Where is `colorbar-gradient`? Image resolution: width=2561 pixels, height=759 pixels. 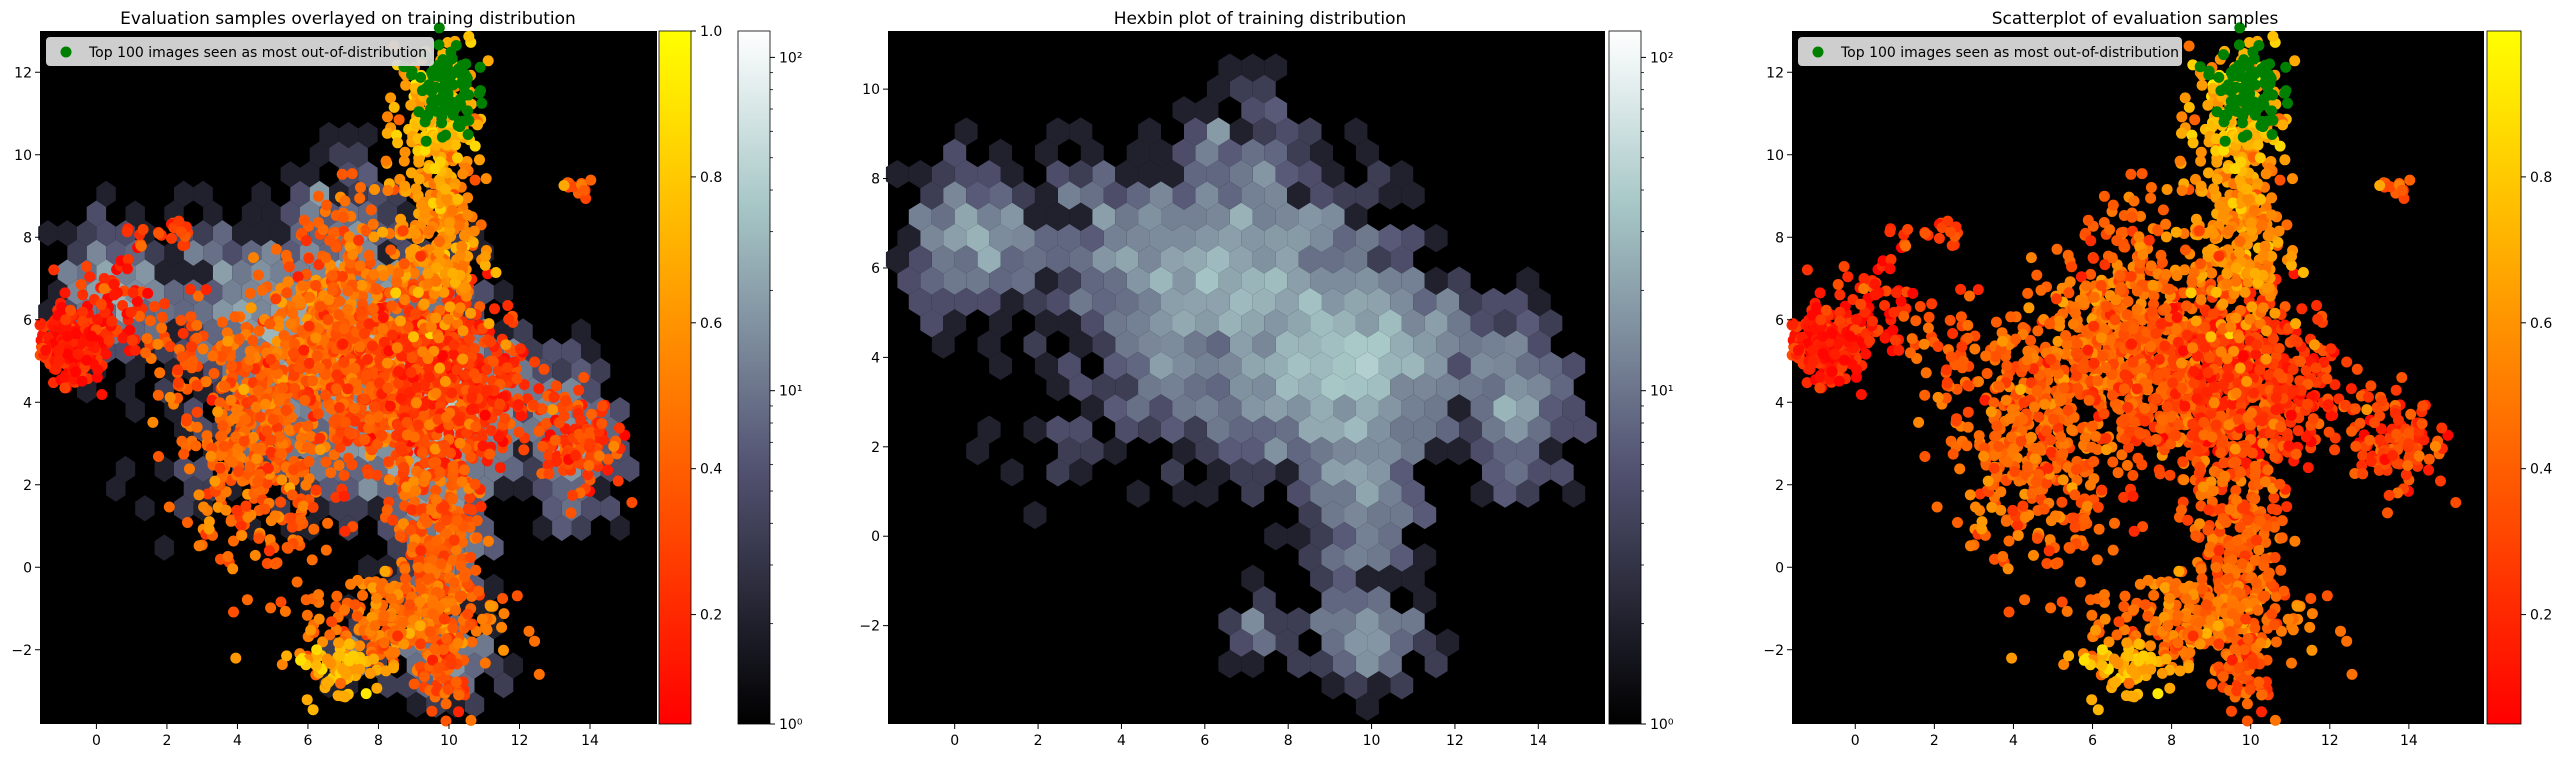
colorbar-gradient is located at coordinates (754, 377).